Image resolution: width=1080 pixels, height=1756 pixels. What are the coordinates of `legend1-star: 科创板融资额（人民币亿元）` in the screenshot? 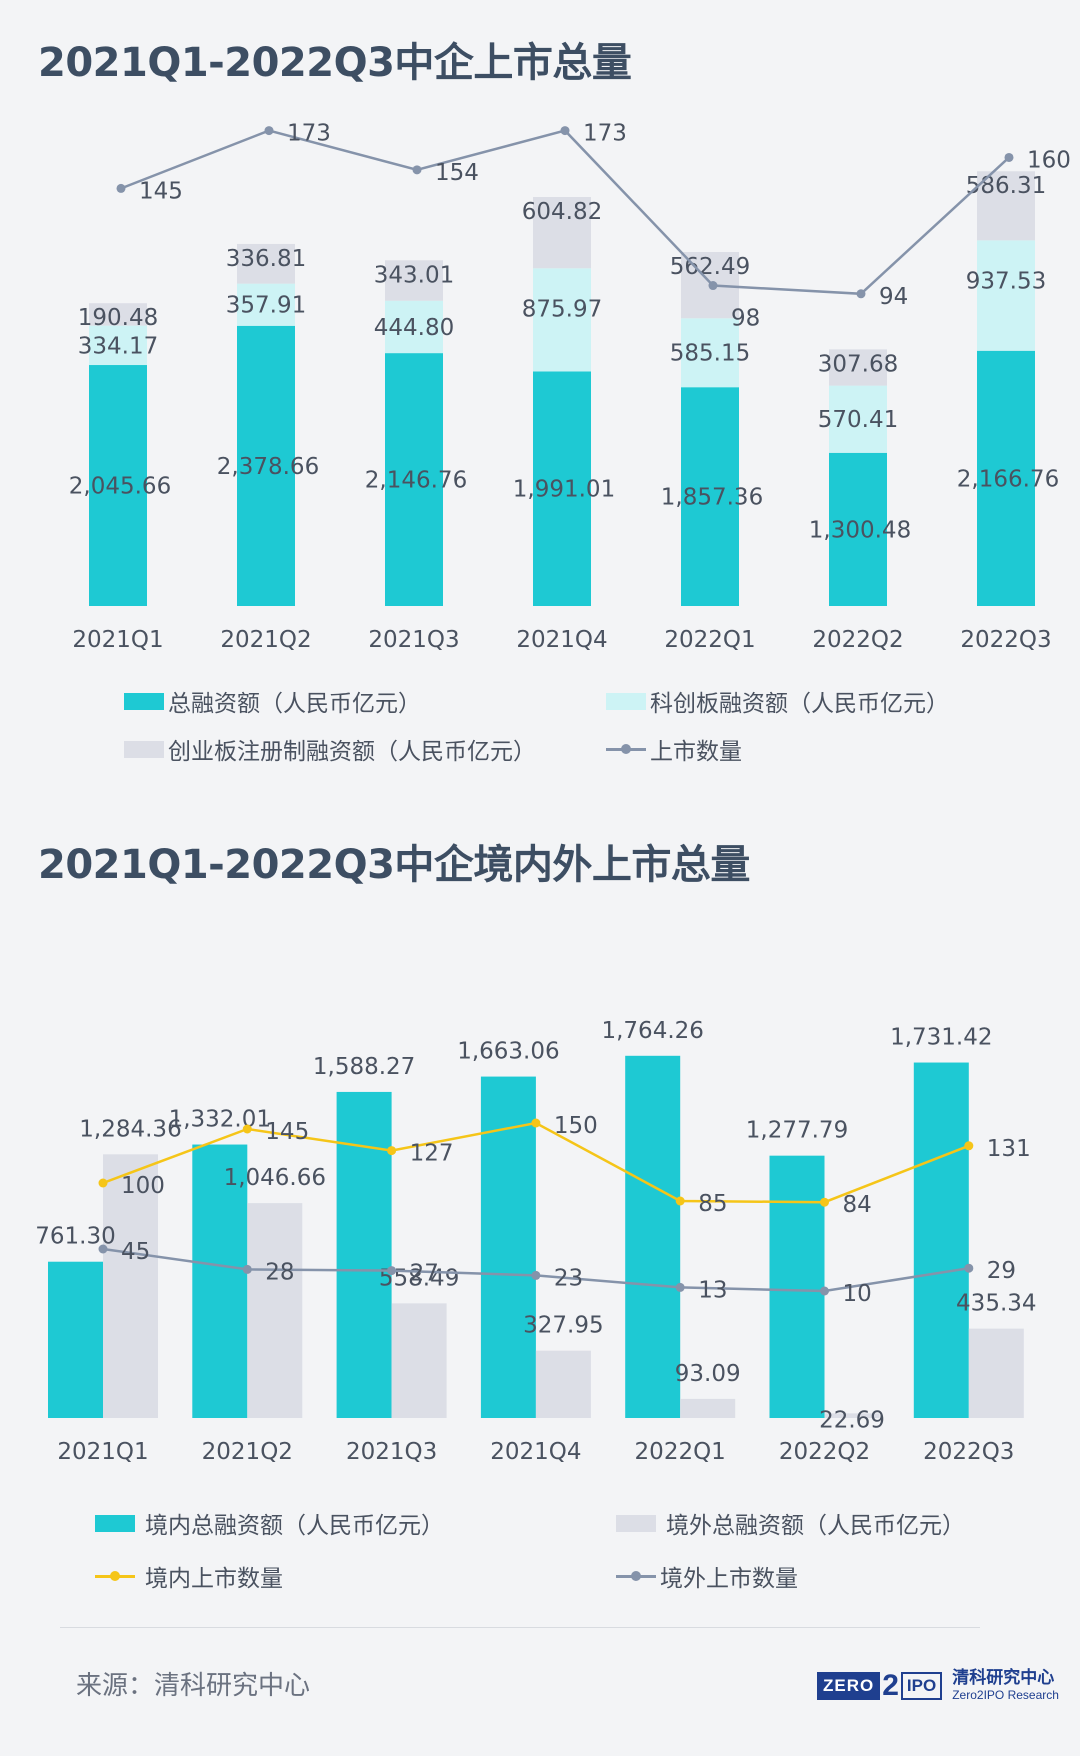 It's located at (777, 701).